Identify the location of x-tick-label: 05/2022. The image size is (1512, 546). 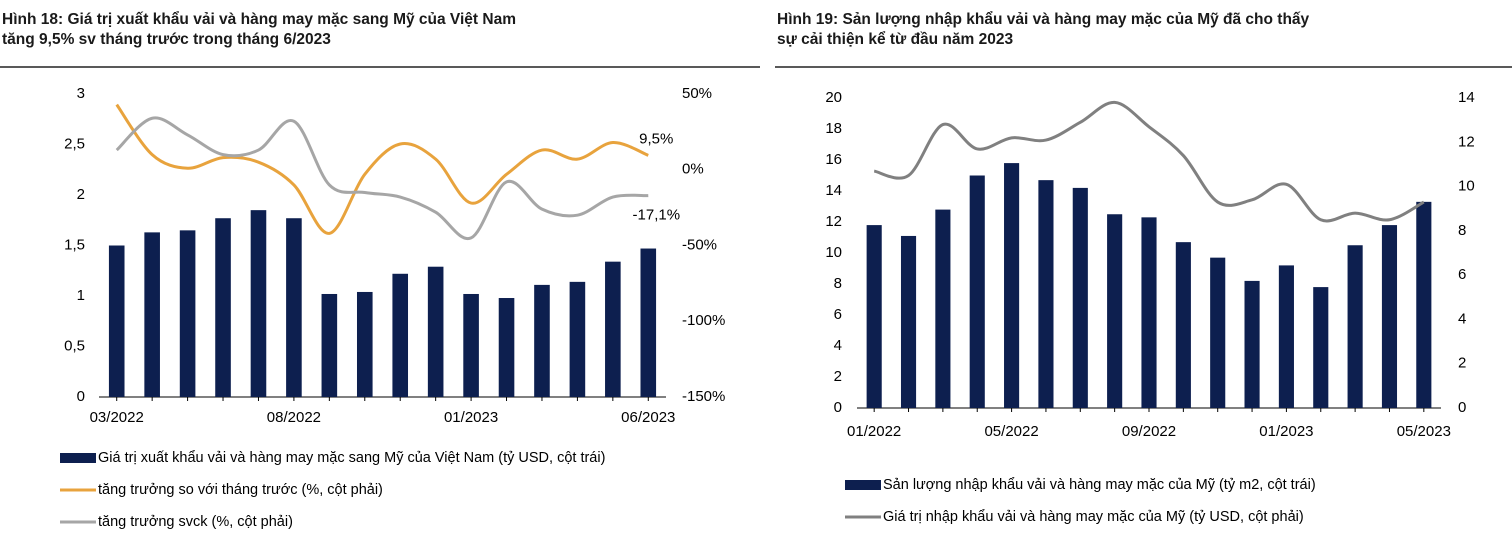
(1011, 431).